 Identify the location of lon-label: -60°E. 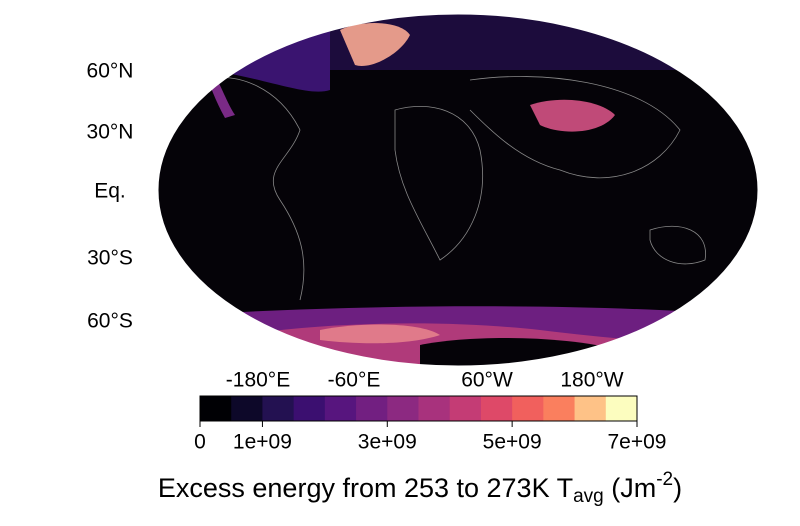
(354, 380).